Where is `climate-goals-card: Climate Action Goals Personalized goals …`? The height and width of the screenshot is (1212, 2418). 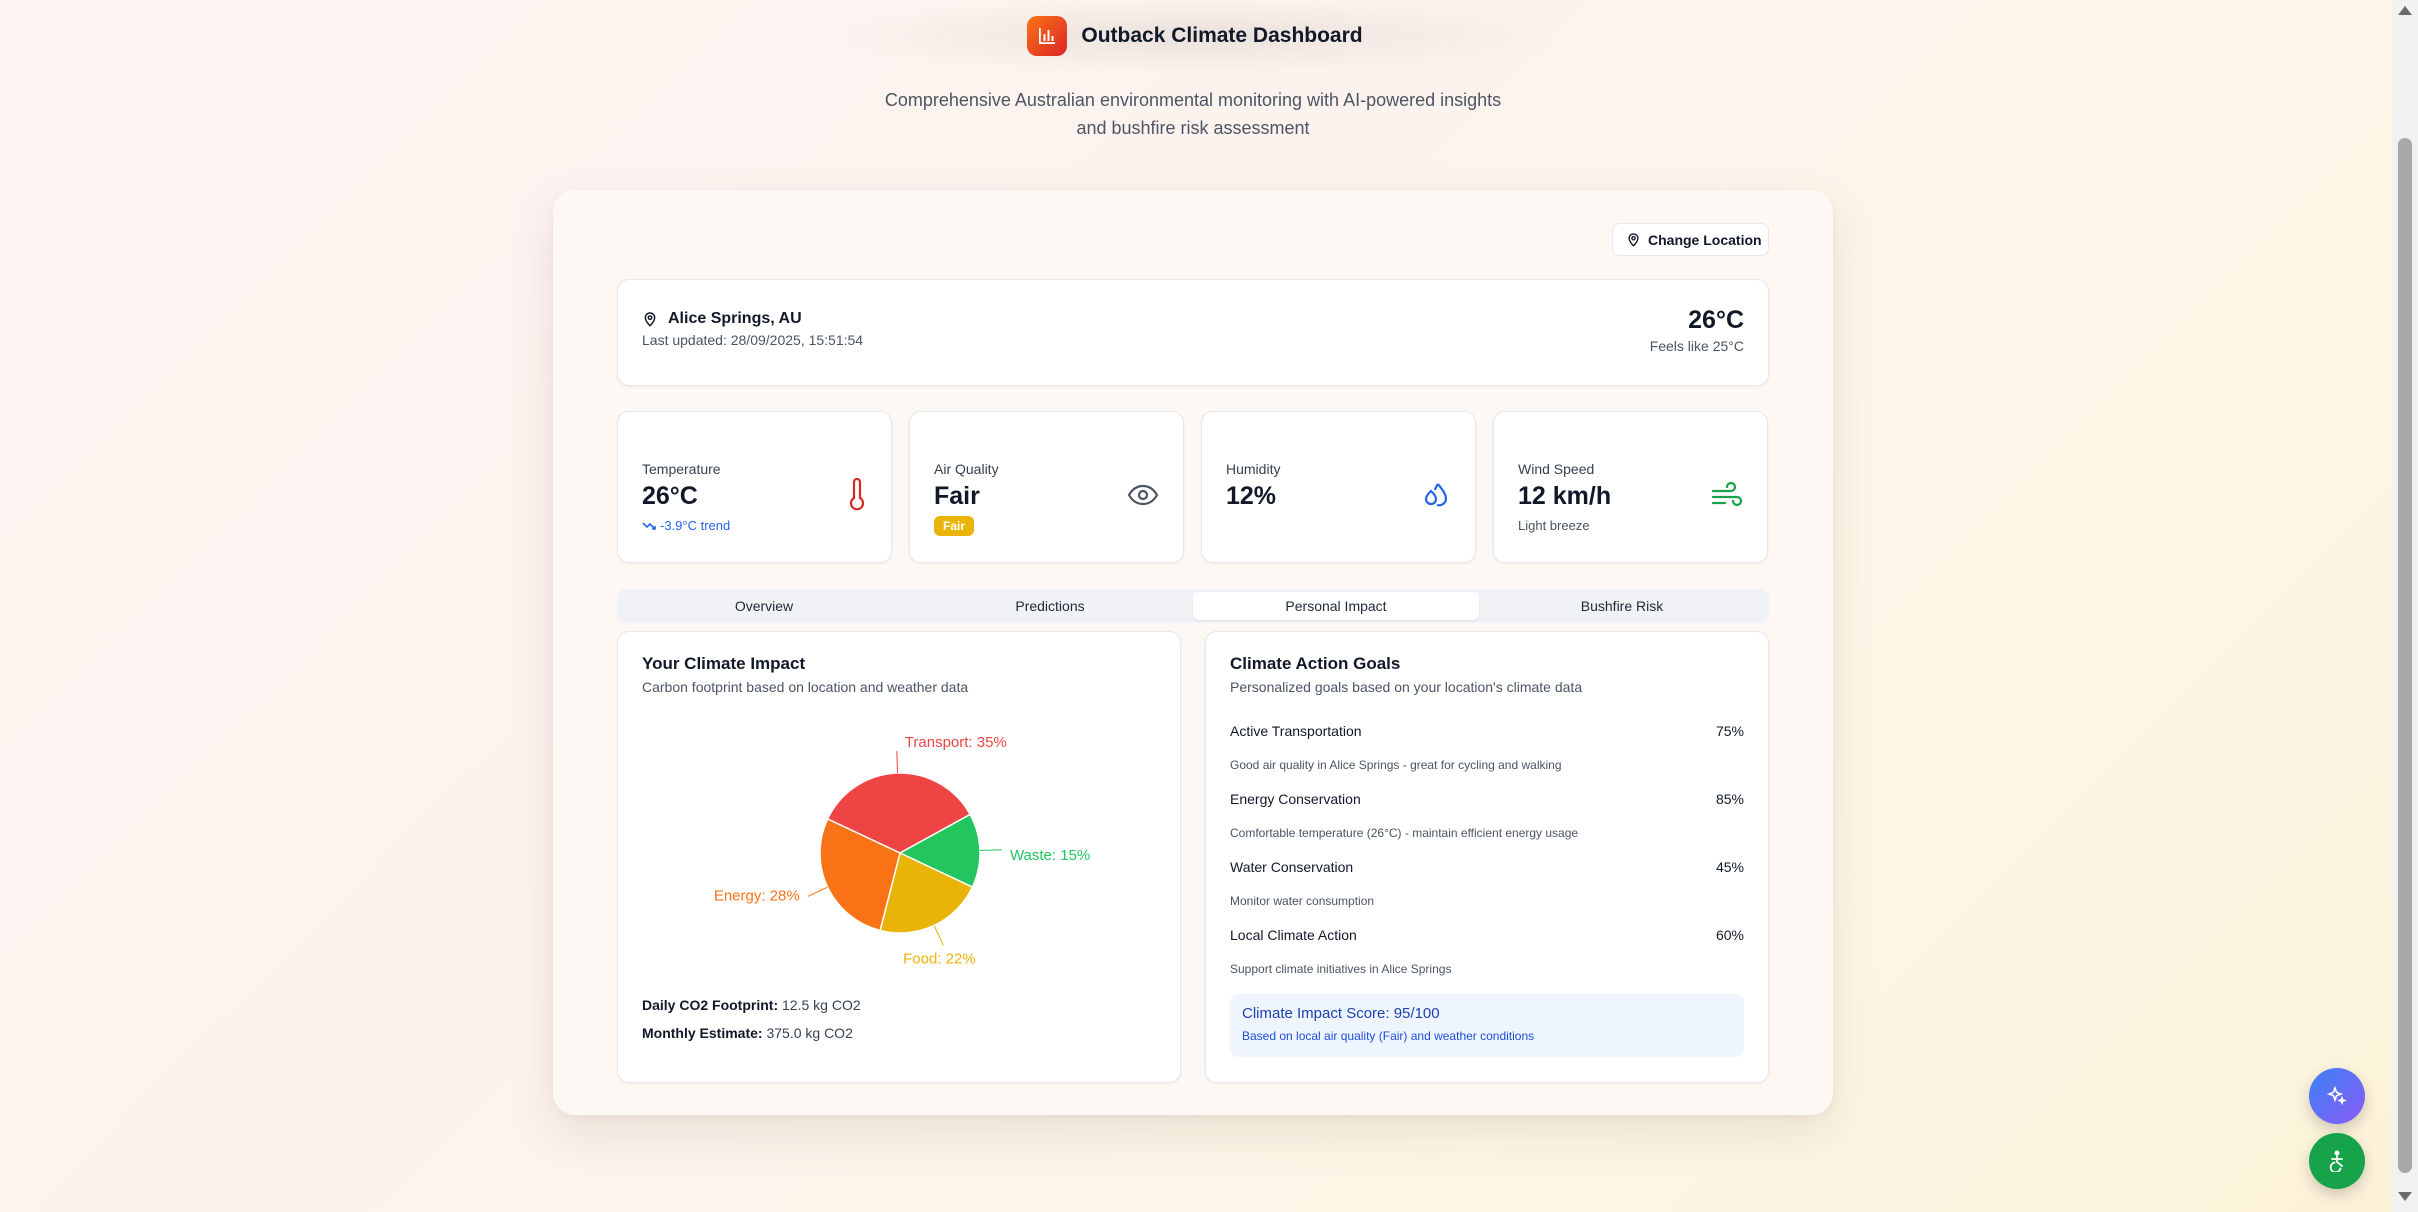 climate-goals-card: Climate Action Goals Personalized goals … is located at coordinates (1487, 857).